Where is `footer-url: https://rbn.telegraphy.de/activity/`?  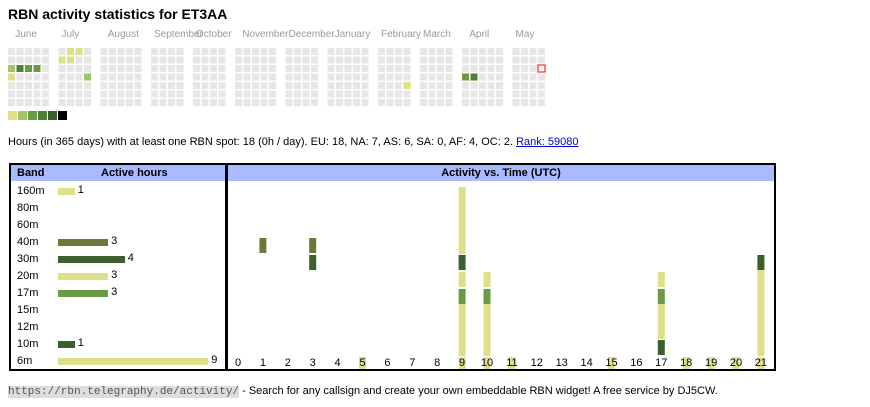
footer-url: https://rbn.telegraphy.de/activity/ is located at coordinates (124, 392).